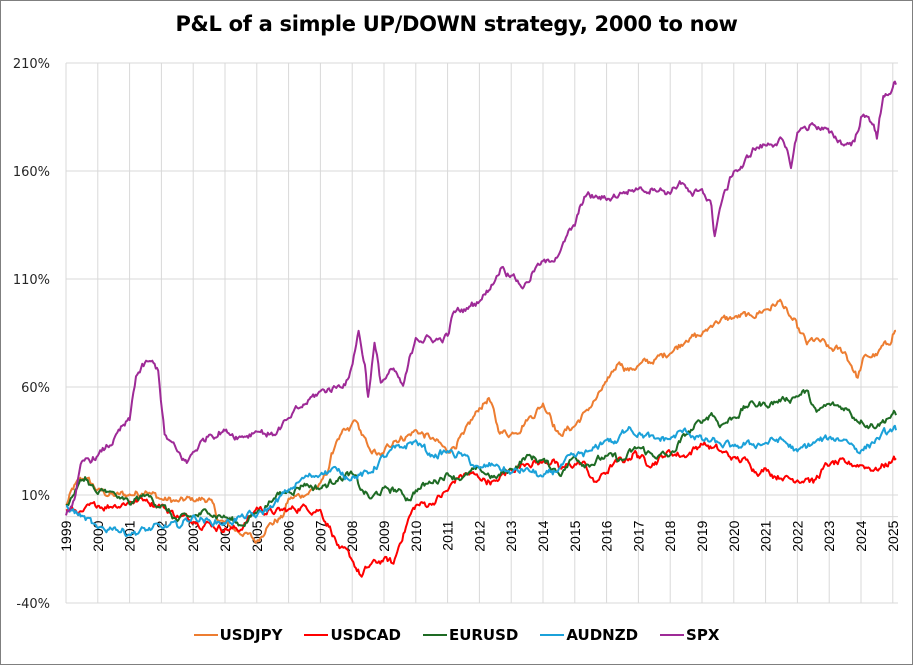  What do you see at coordinates (31, 64) in the screenshot?
I see `y-tick-label: 210%` at bounding box center [31, 64].